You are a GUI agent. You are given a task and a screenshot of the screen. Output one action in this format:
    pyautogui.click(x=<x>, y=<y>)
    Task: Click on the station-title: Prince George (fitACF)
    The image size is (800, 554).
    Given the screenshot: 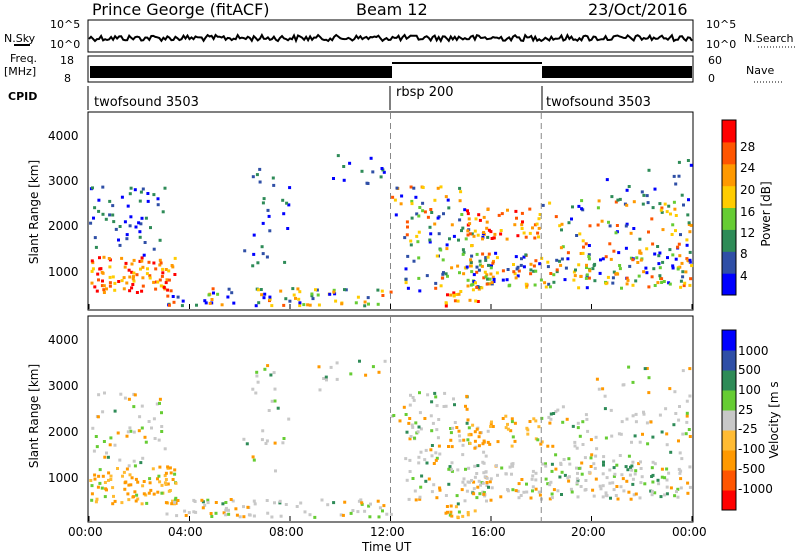 What is the action you would take?
    pyautogui.click(x=181, y=9)
    